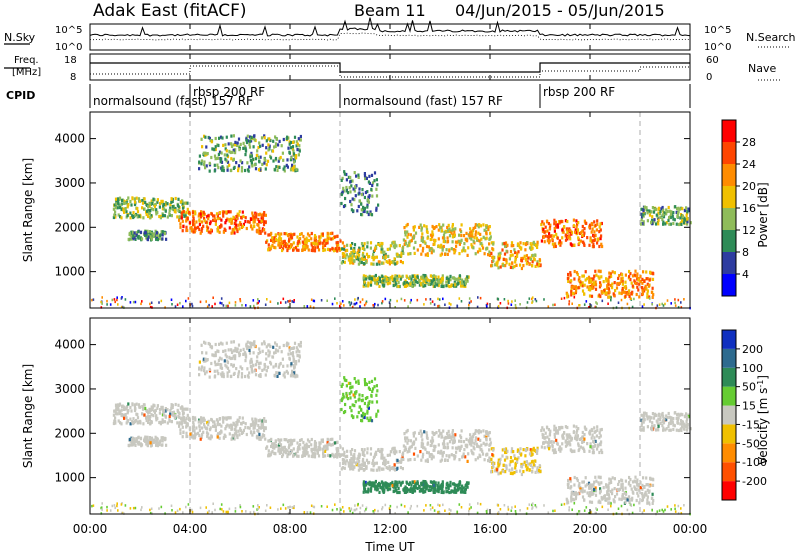 This screenshot has width=800, height=554. Describe the element at coordinates (390, 27) in the screenshot. I see `nsky-trace` at that location.